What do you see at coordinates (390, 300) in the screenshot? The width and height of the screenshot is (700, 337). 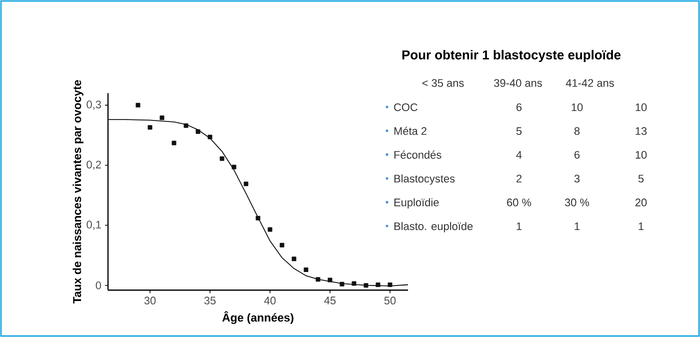 I see `x-tick-label: 50` at bounding box center [390, 300].